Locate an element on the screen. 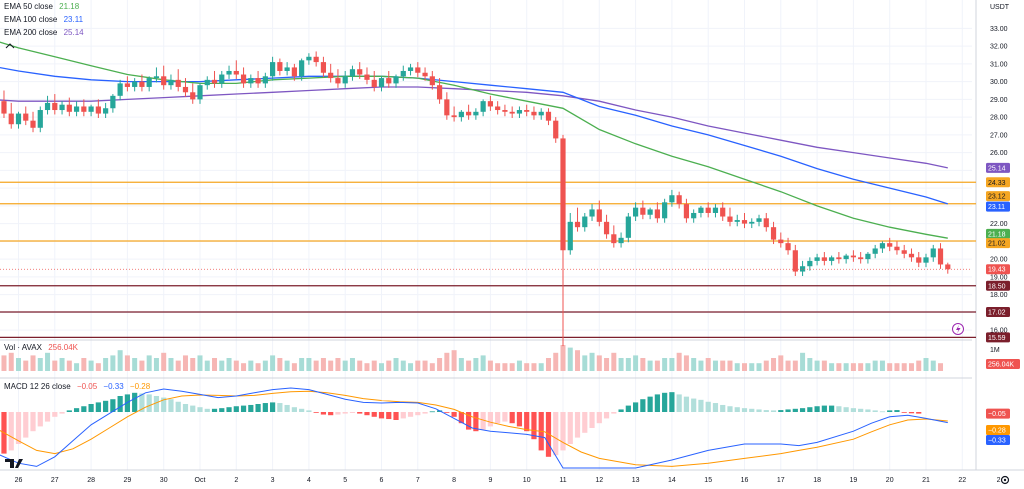  time-tick-label: 17 is located at coordinates (781, 480).